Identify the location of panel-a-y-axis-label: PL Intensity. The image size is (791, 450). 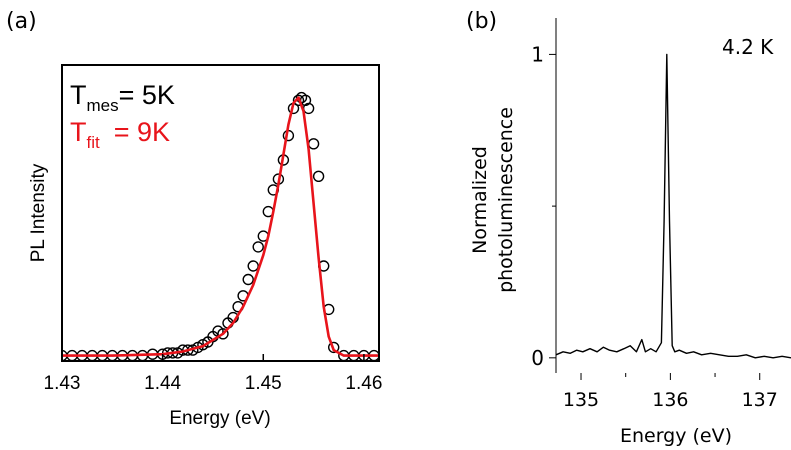
(38, 212).